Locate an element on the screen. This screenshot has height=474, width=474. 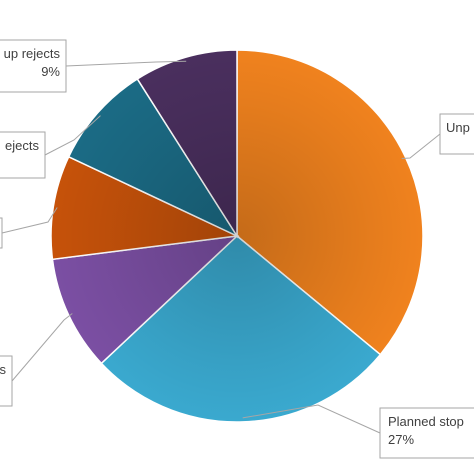
slice-label: Unp is located at coordinates (458, 127).